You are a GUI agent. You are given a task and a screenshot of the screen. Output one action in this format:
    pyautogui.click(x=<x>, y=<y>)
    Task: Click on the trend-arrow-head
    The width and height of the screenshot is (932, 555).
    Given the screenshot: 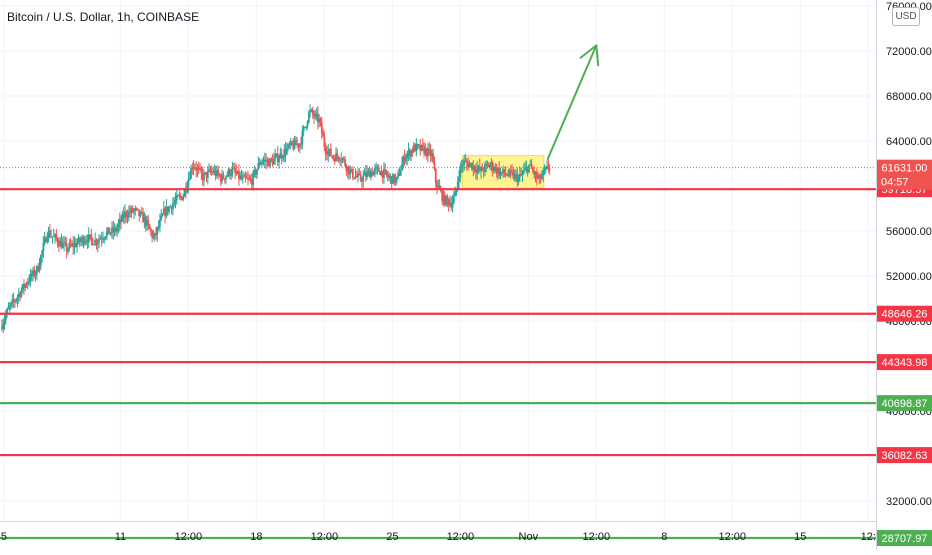 What is the action you would take?
    pyautogui.click(x=597, y=55)
    